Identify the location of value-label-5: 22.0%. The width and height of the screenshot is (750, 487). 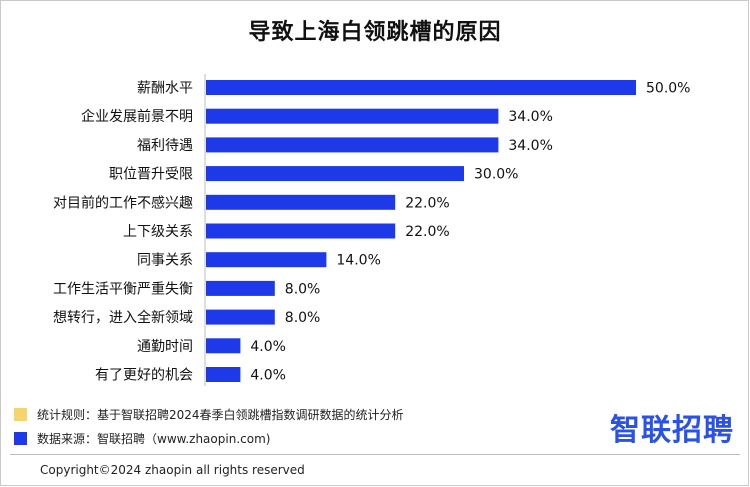
(427, 203).